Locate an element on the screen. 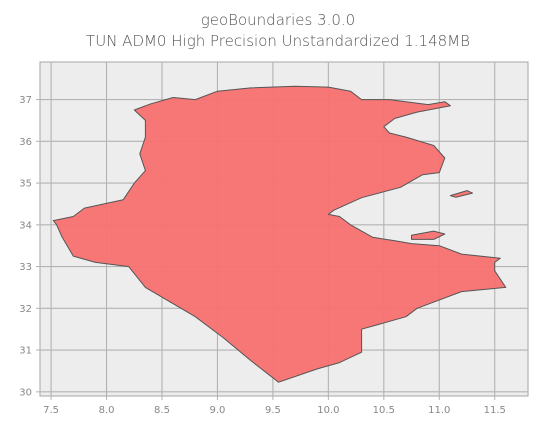  y-tick-label: 36 is located at coordinates (25, 142).